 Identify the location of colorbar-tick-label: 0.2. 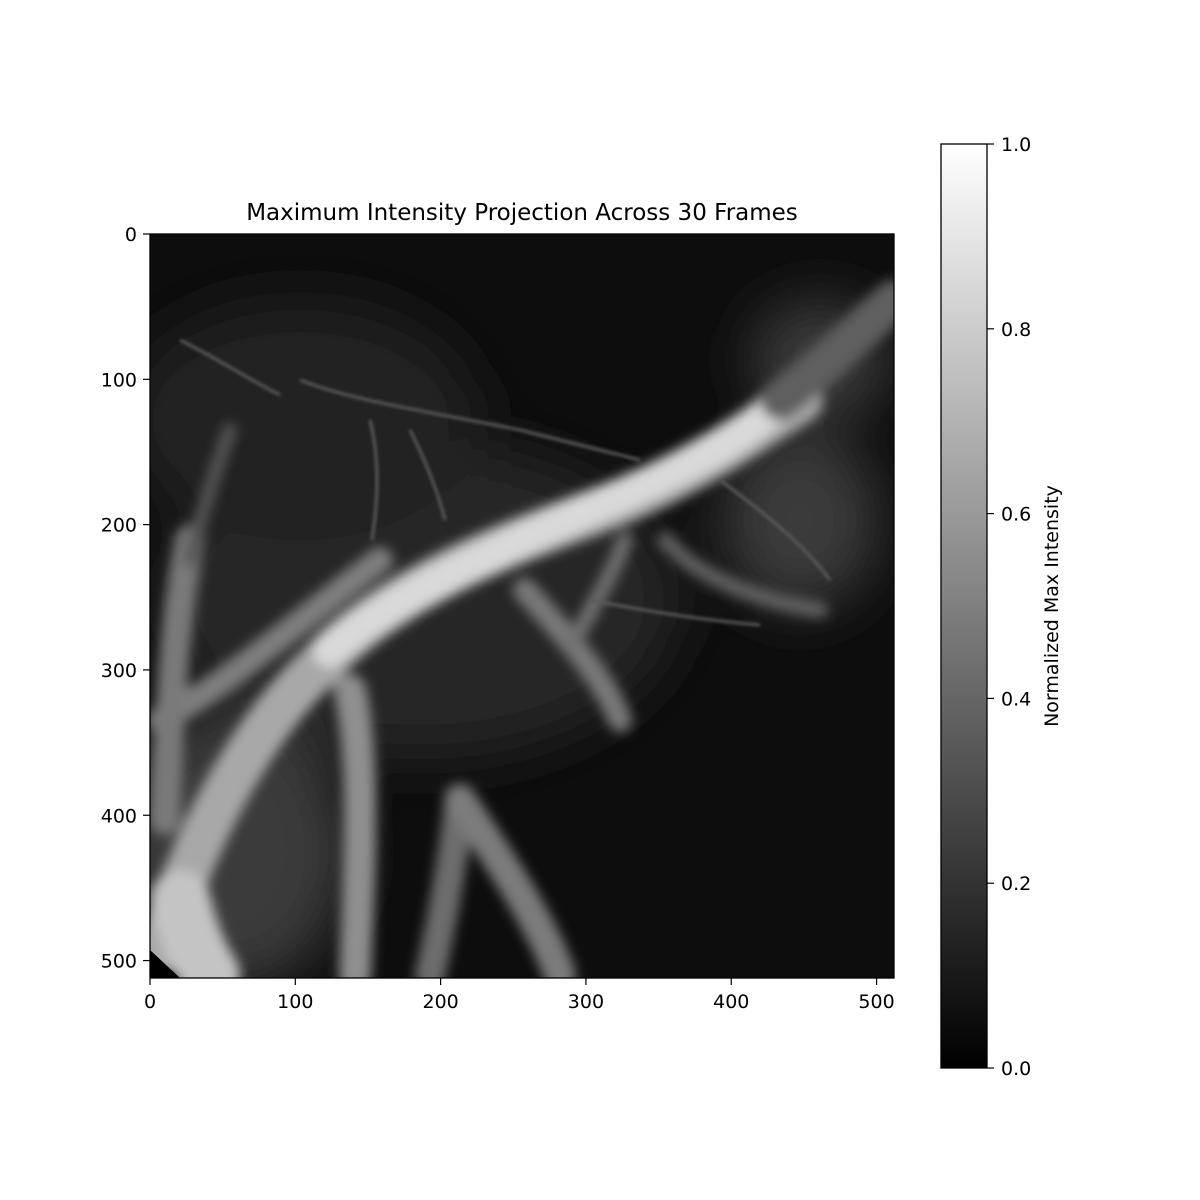
(1016, 884).